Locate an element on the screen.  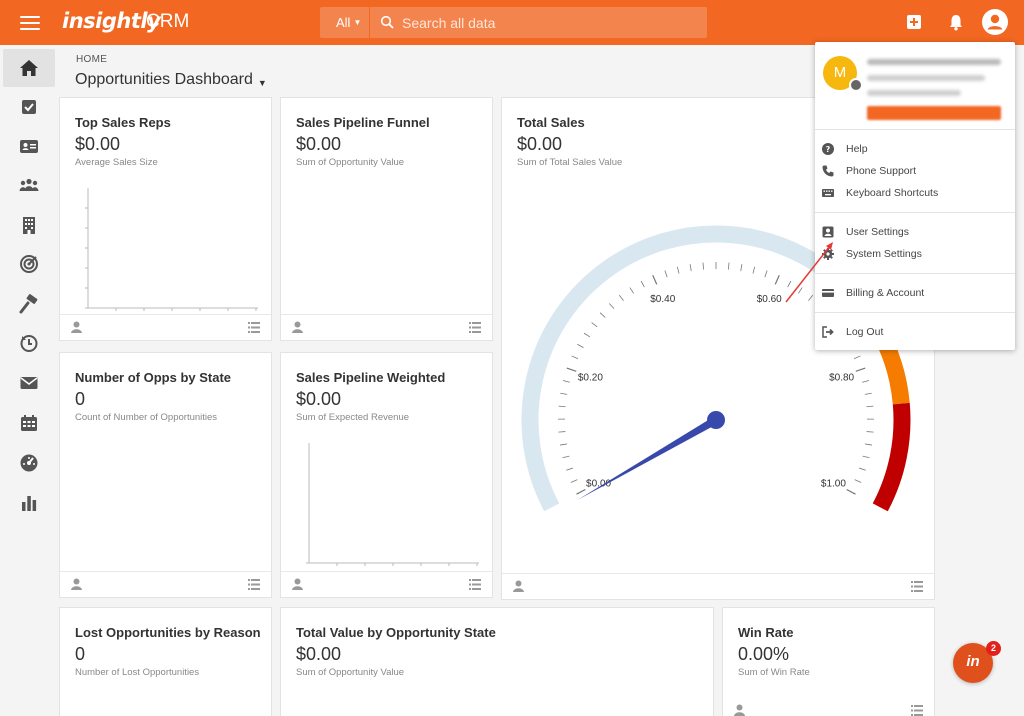
gauge-tick-label: $0.60 is located at coordinates (769, 299).